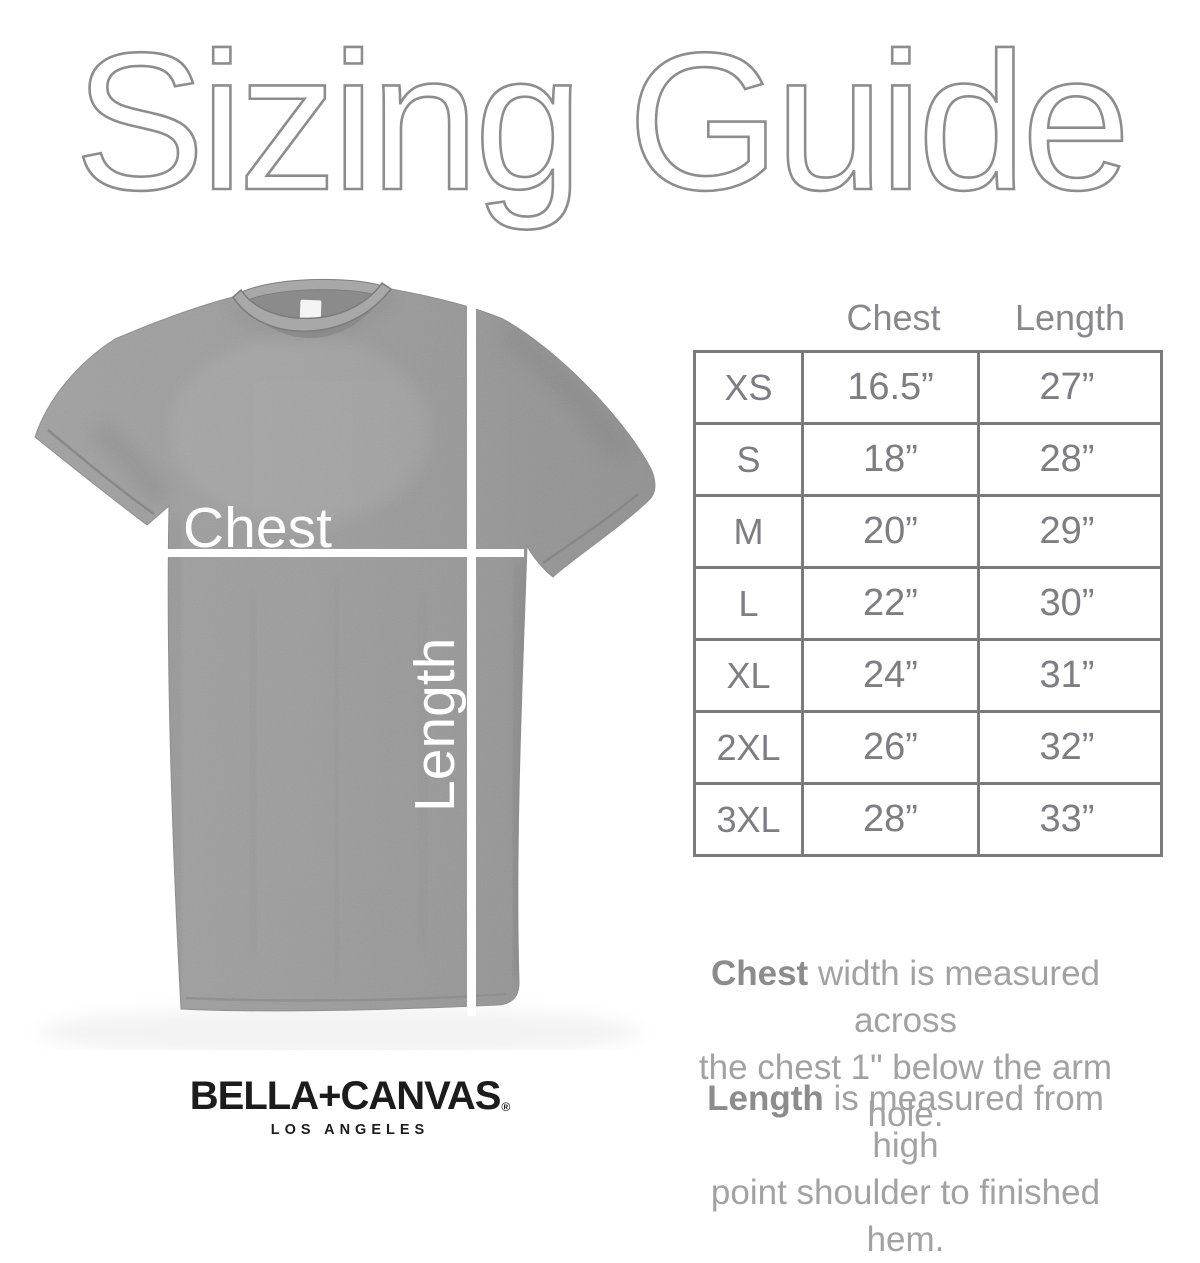  I want to click on brand-wordmark: BELLA+CANVAS, so click(345, 1096).